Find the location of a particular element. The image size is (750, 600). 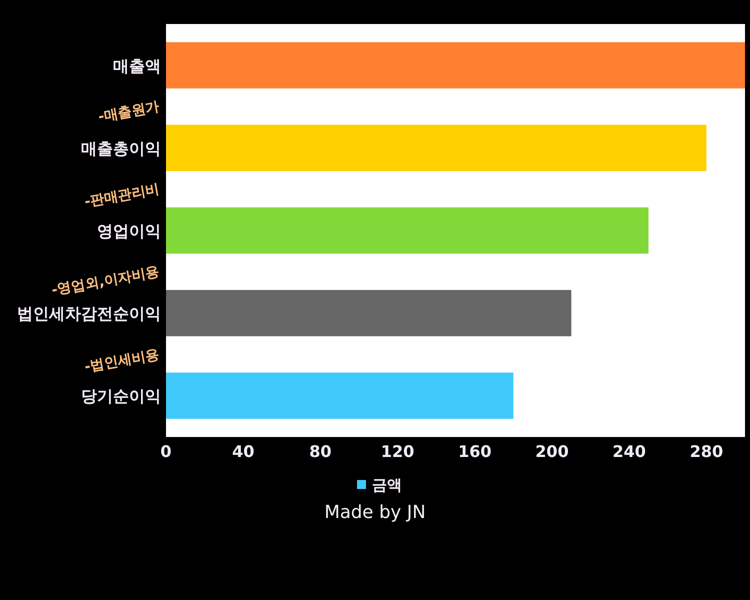

legend-label: 금액 is located at coordinates (387, 485).